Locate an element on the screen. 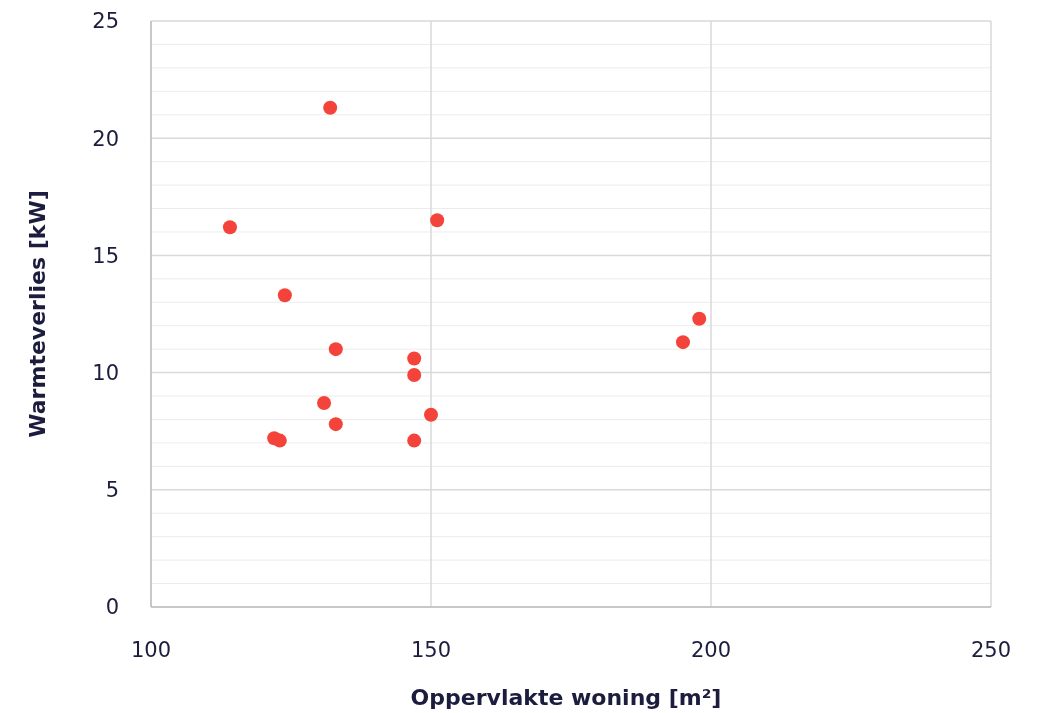  x-tick-label: 200 is located at coordinates (711, 650).